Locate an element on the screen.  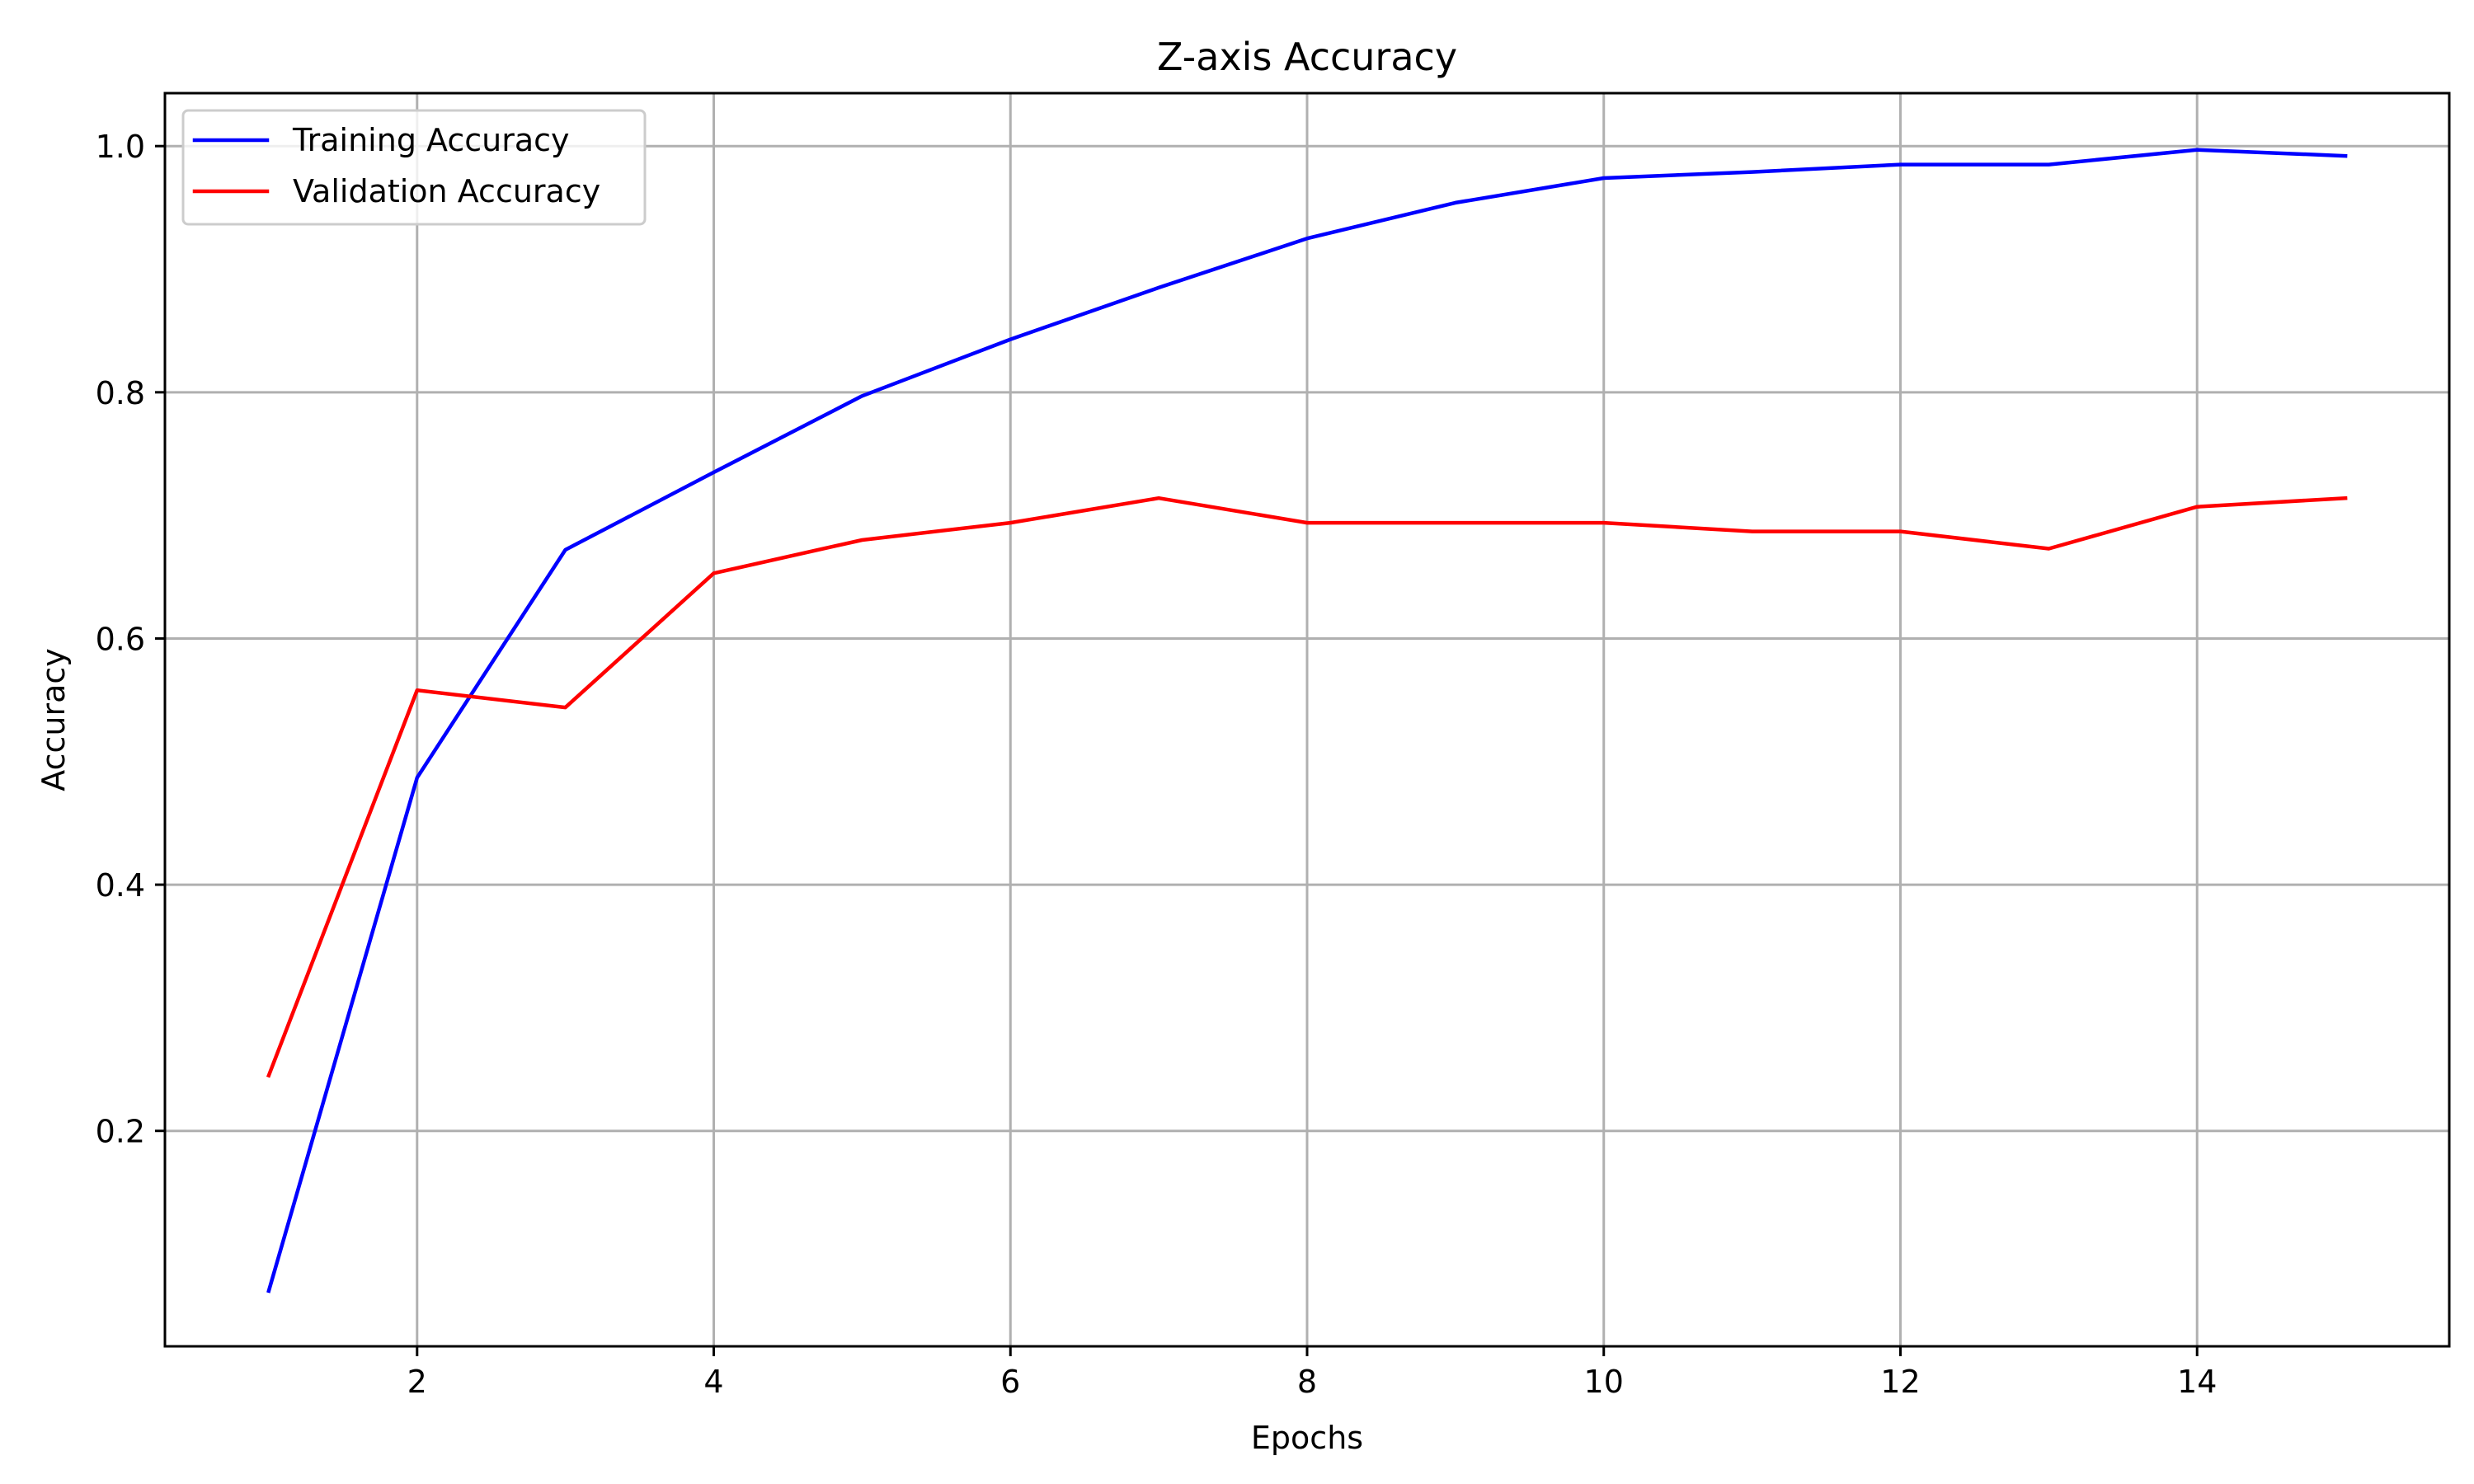
y-tick-label: 0.6 is located at coordinates (120, 639).